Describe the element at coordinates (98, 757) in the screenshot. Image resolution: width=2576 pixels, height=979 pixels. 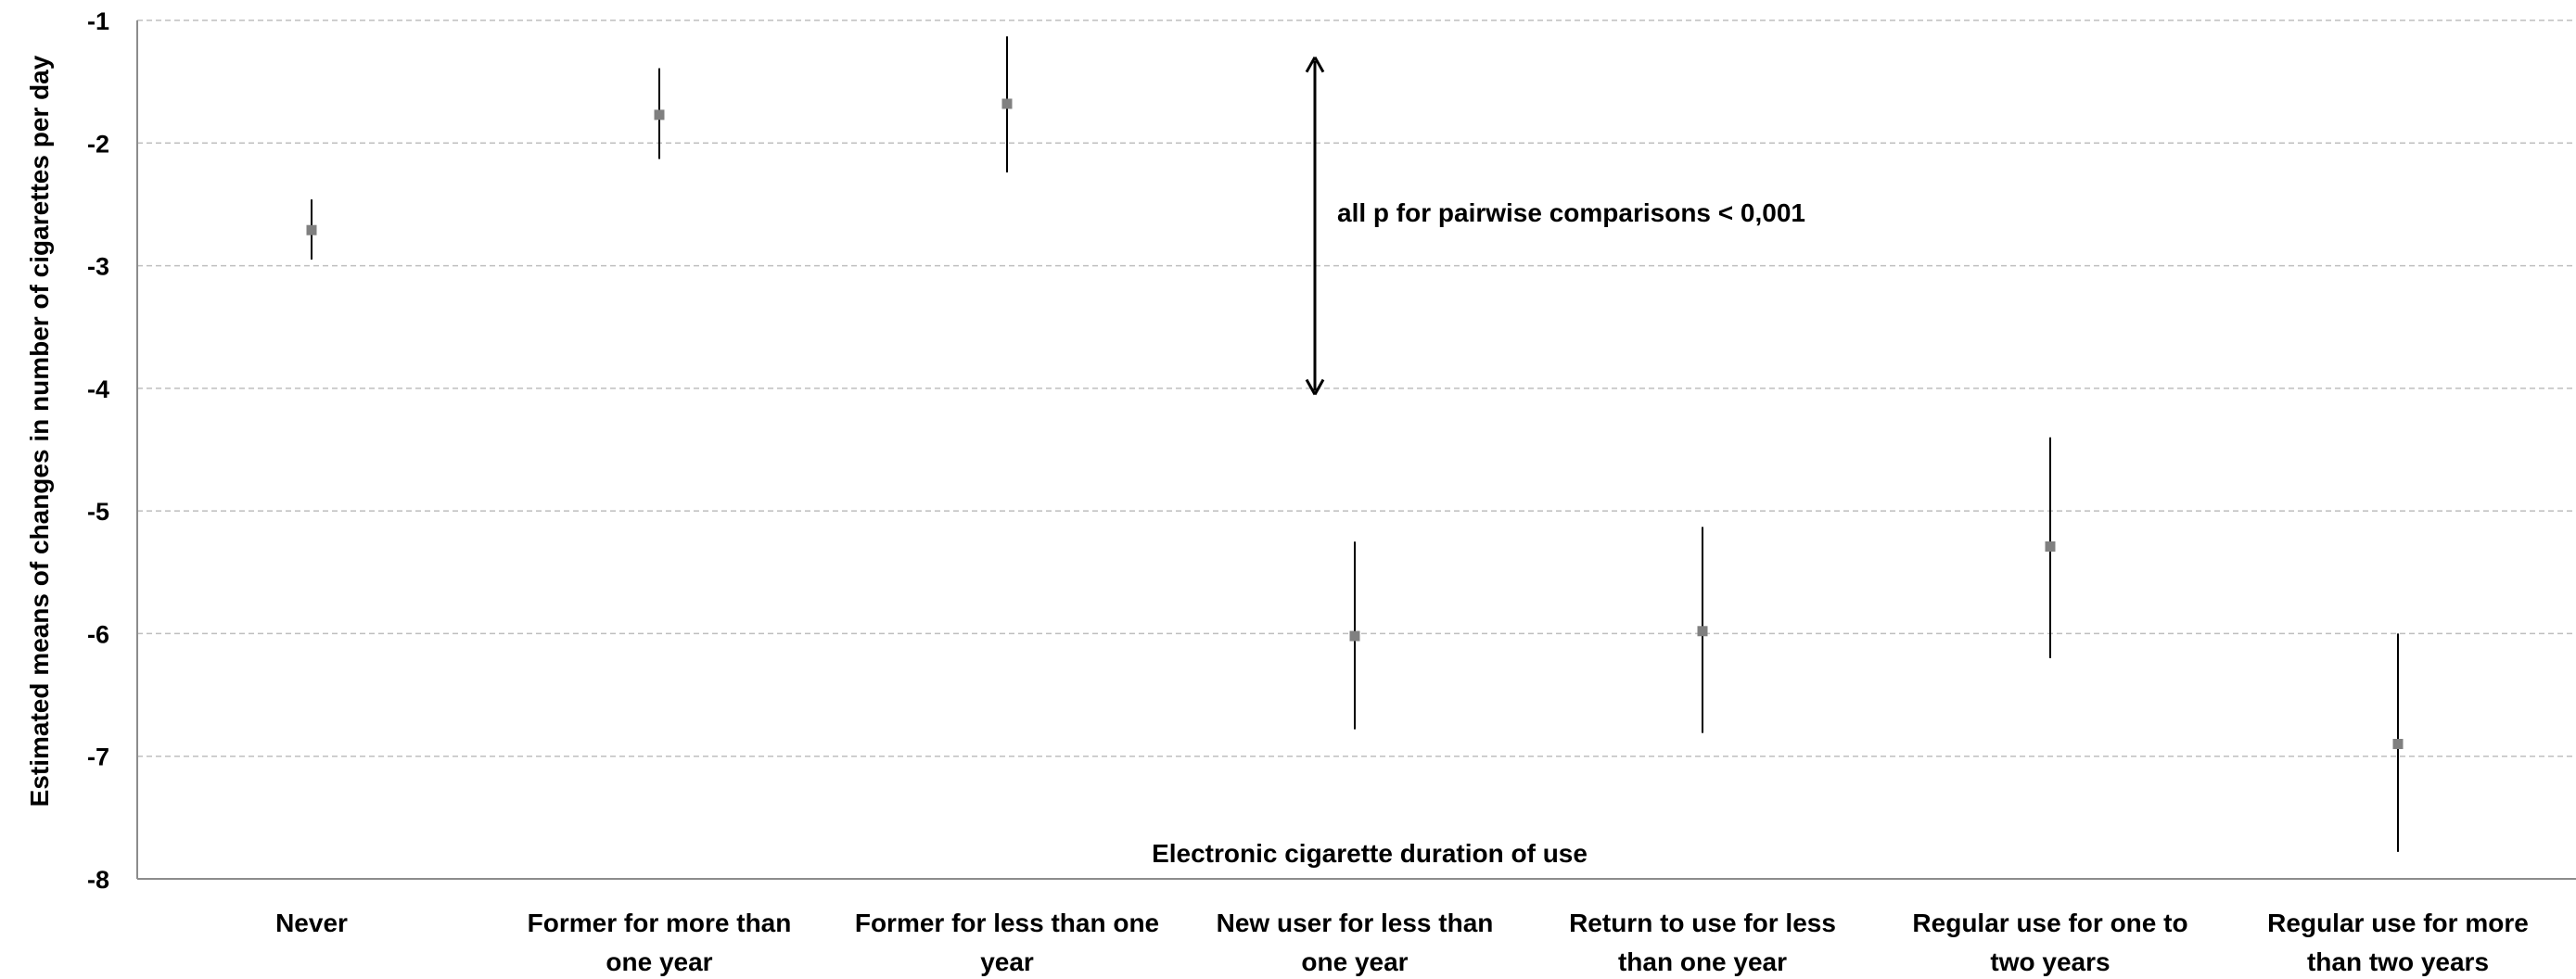
I see `y-tick-label: -7` at that location.